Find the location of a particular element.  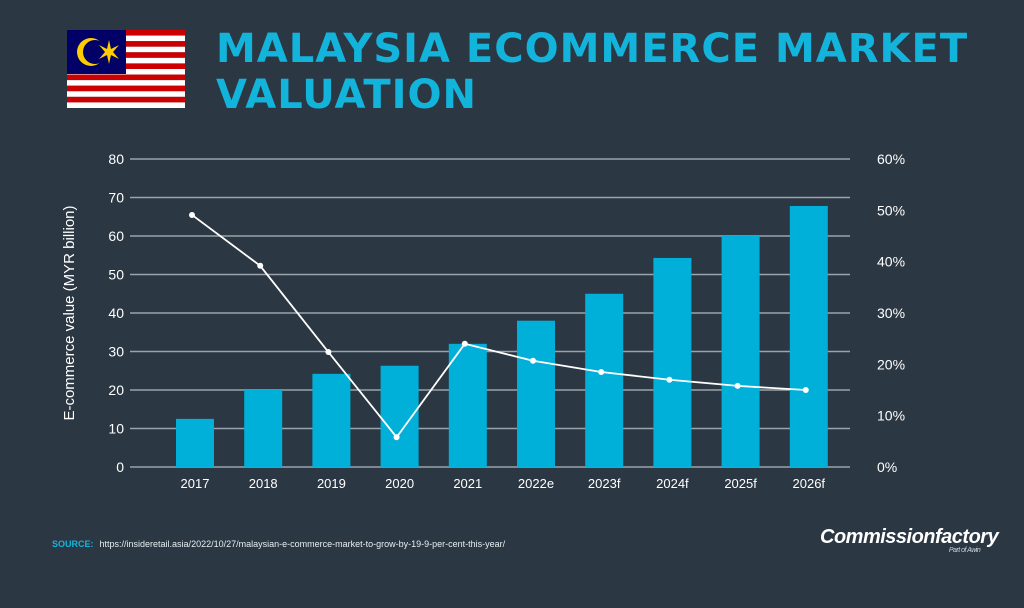

y-tick-label: 40 is located at coordinates (116, 313).